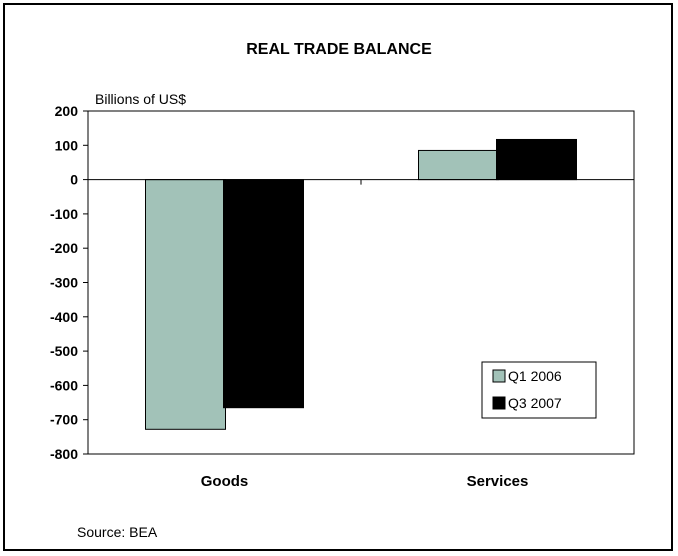  I want to click on category-labels: Goods Services, so click(365, 481).